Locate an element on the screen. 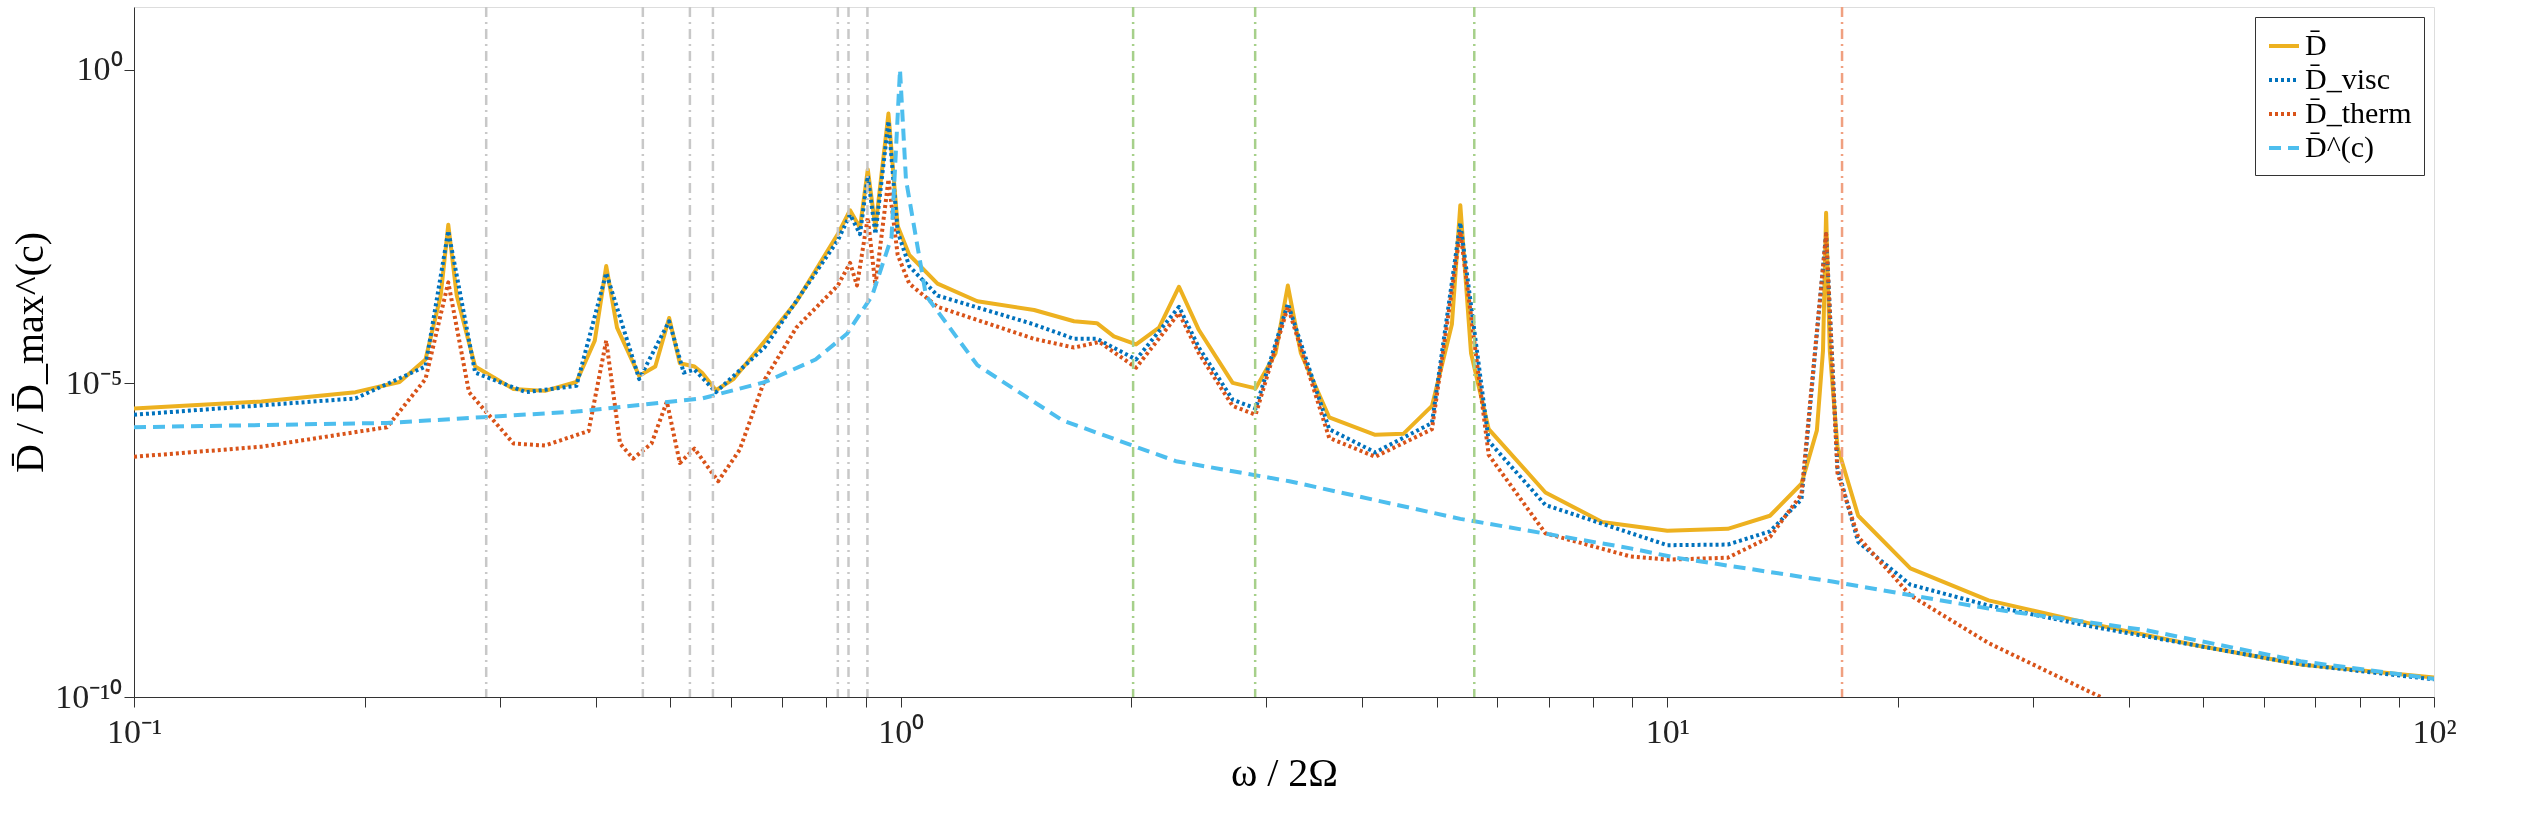  y-tick-label: 10⁰ is located at coordinates (99, 69).